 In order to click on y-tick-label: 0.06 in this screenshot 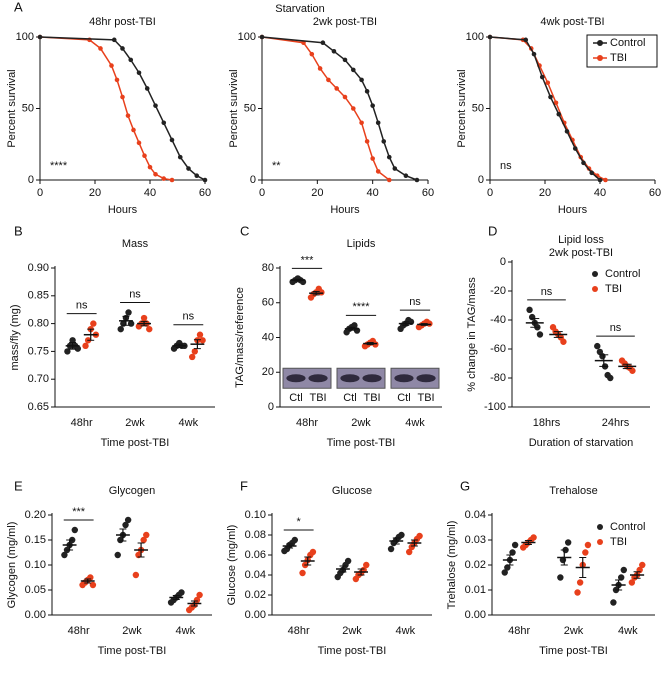, I will do `click(255, 555)`.